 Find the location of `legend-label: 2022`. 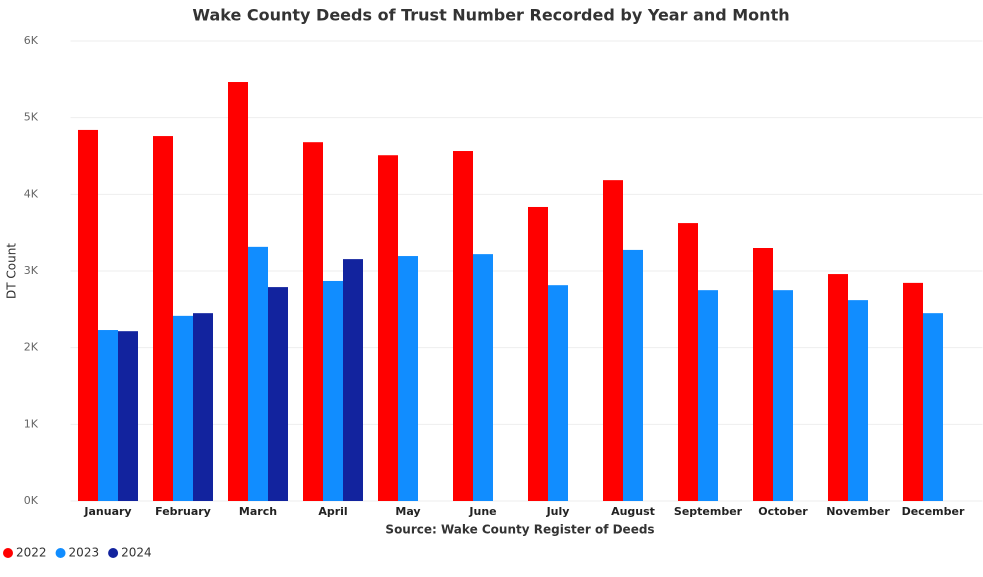

legend-label: 2022 is located at coordinates (31, 553).